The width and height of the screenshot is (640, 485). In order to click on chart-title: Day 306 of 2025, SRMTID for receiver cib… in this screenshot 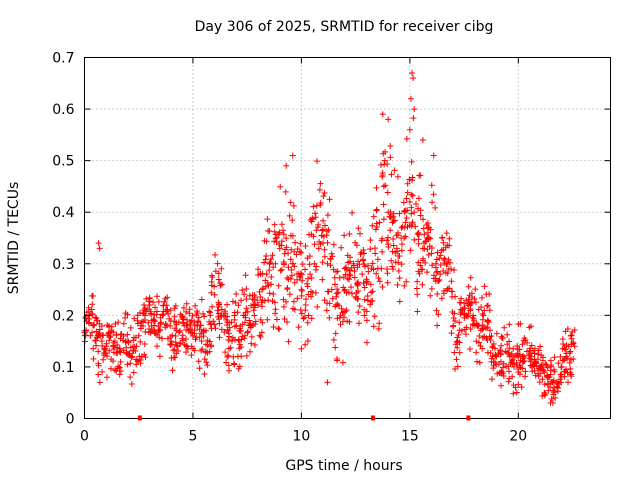, I will do `click(344, 27)`.